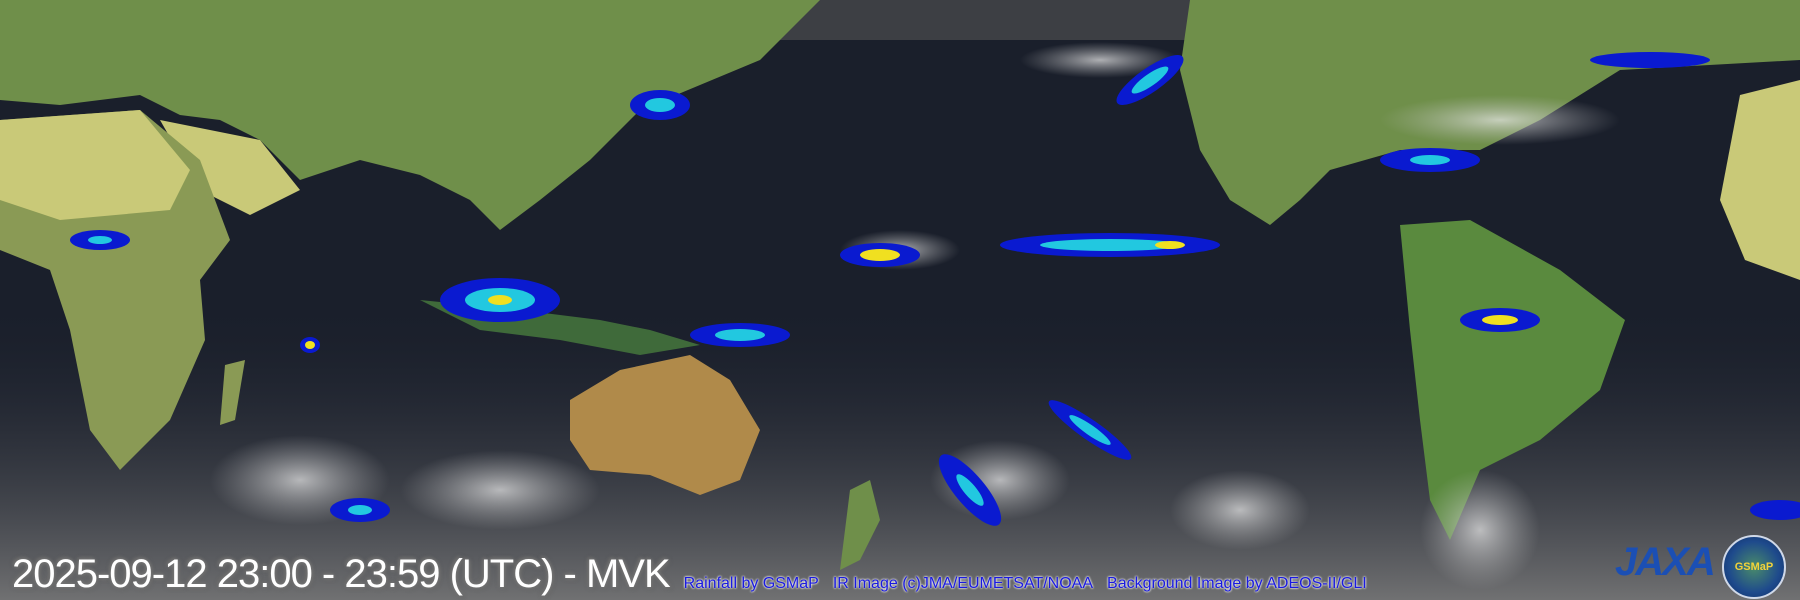  What do you see at coordinates (1760, 180) in the screenshot?
I see `land-west-africa` at bounding box center [1760, 180].